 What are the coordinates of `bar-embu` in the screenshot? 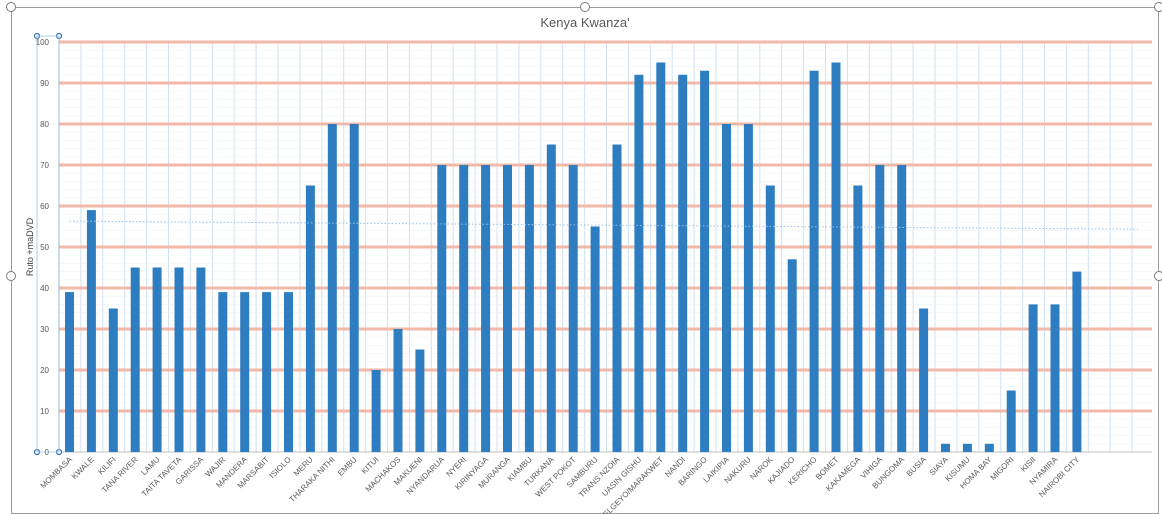 It's located at (354, 288).